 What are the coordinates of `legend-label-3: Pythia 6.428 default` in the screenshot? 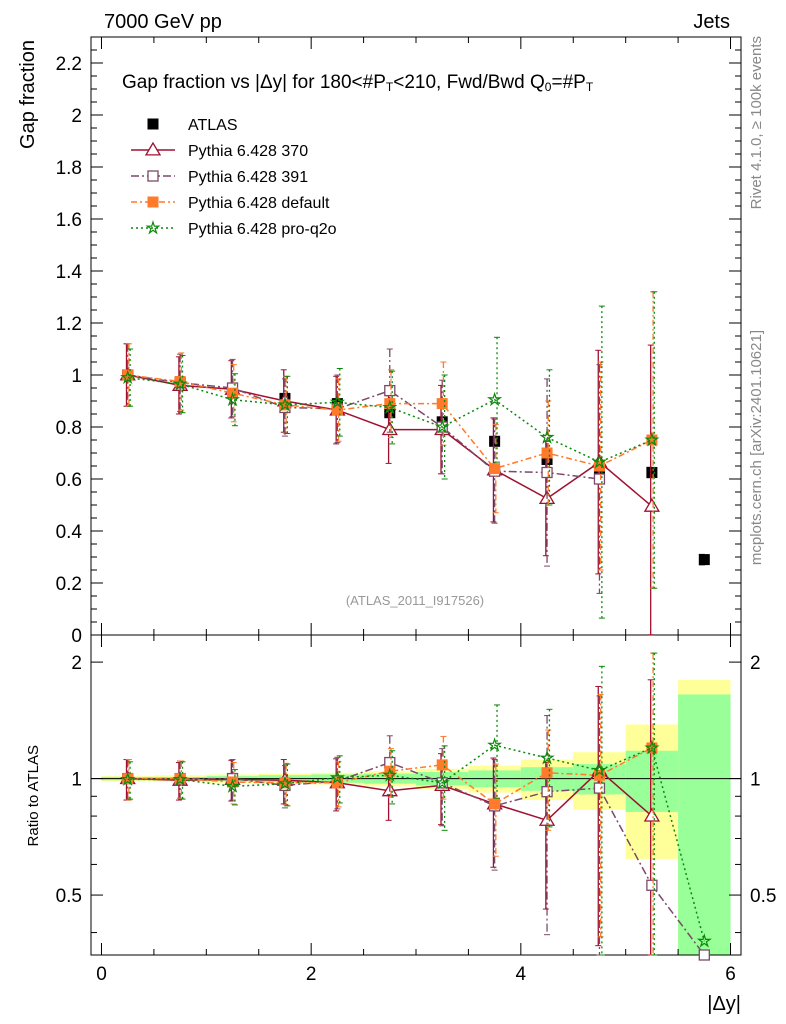 It's located at (259, 203).